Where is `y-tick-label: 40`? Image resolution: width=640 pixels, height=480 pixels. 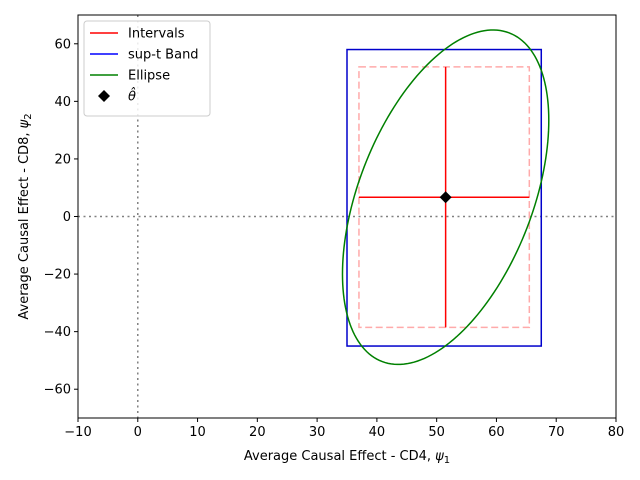 y-tick-label: 40 is located at coordinates (62, 102).